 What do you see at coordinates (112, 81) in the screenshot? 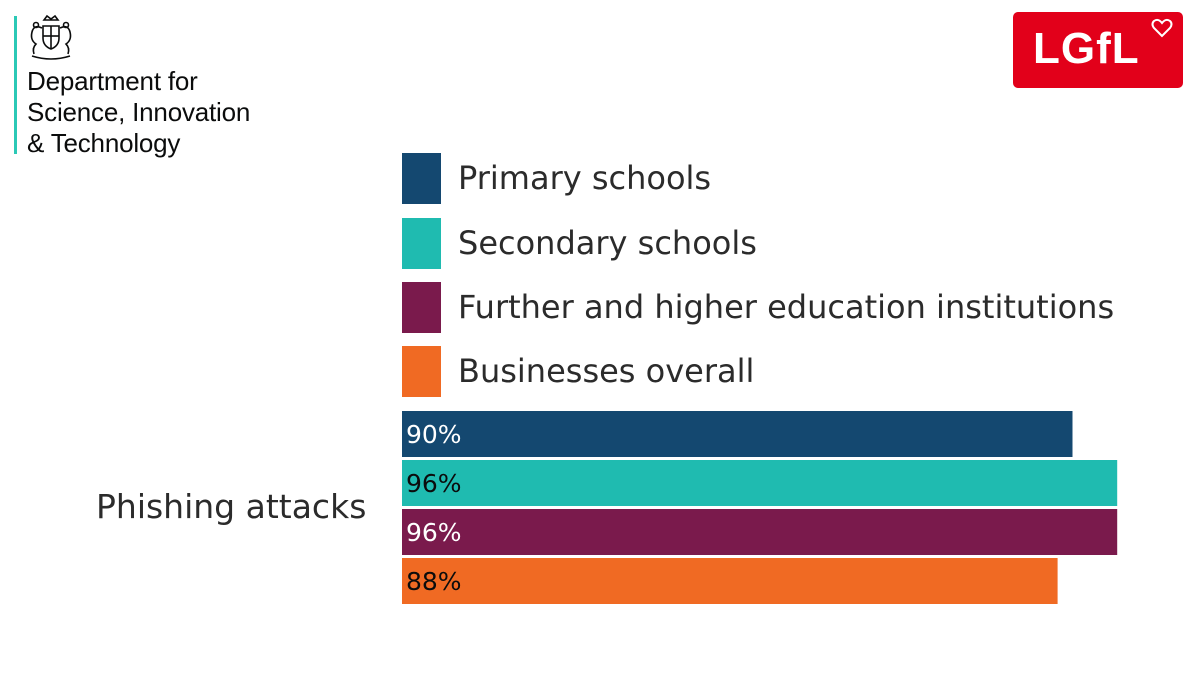
I see `department-name-line-1: Department for` at bounding box center [112, 81].